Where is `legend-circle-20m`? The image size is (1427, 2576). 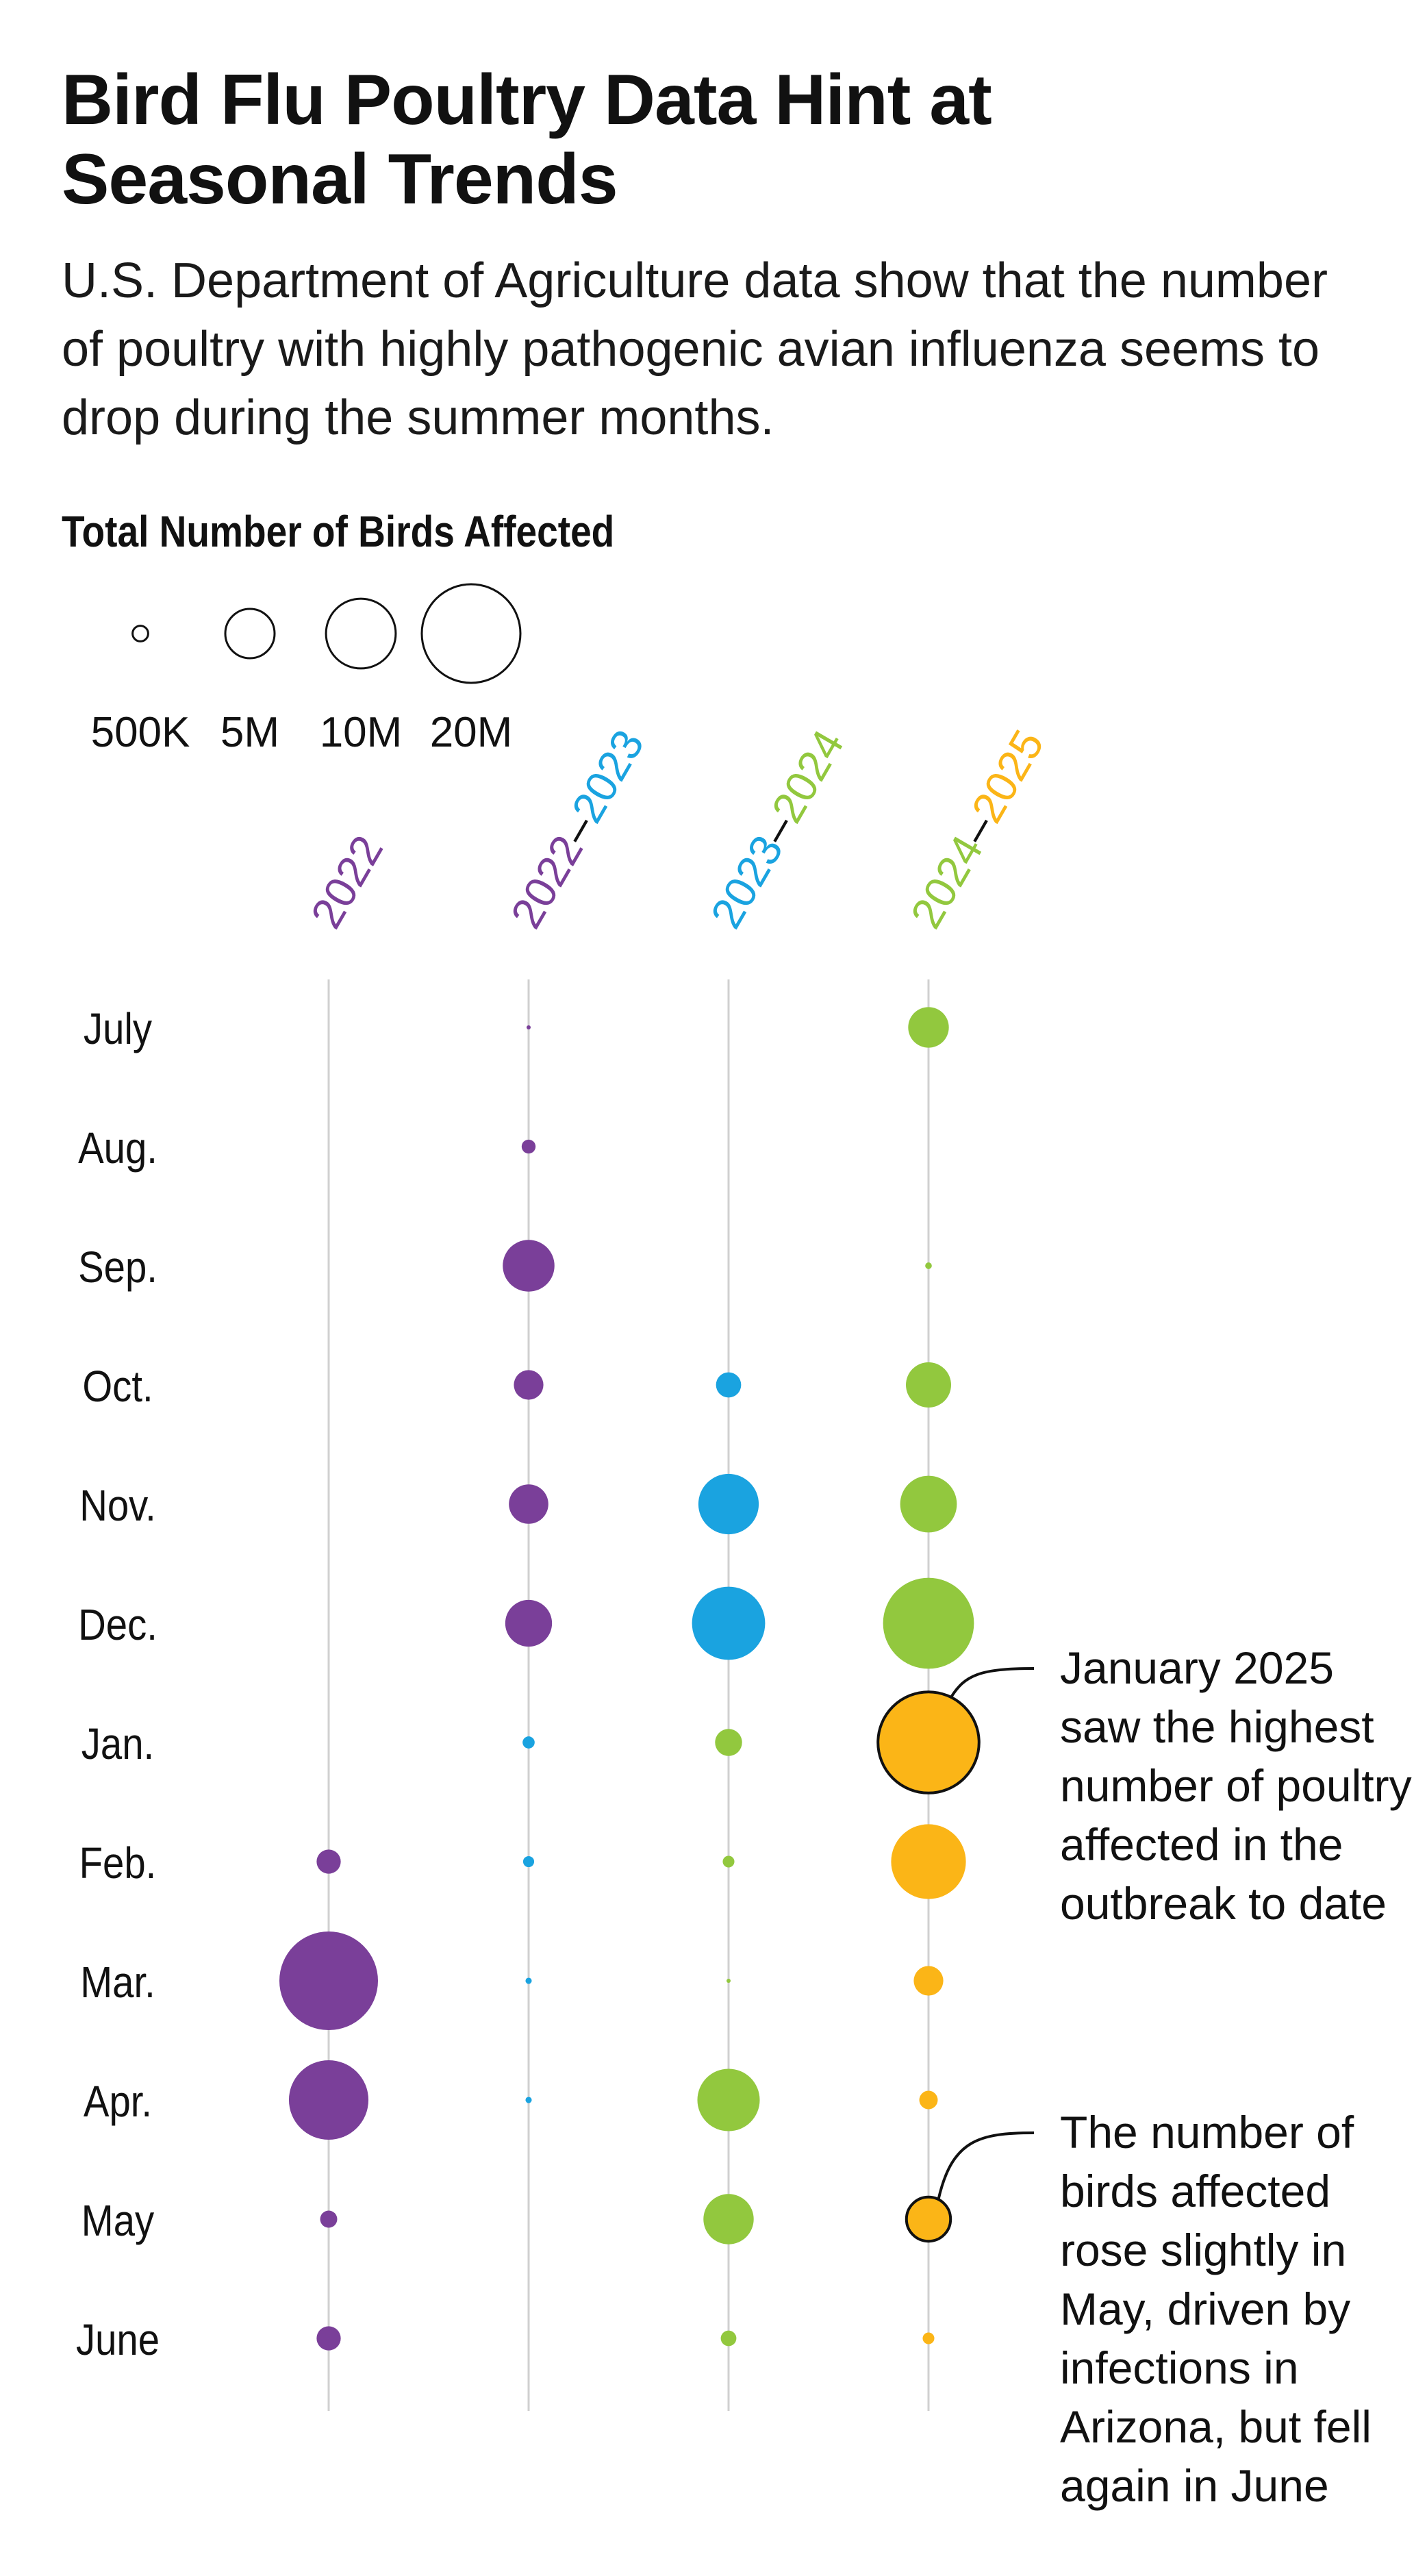
legend-circle-20m is located at coordinates (471, 633).